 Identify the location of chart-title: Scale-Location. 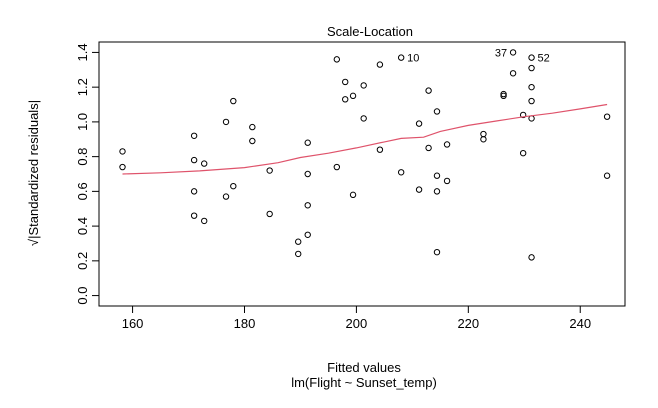
(370, 31).